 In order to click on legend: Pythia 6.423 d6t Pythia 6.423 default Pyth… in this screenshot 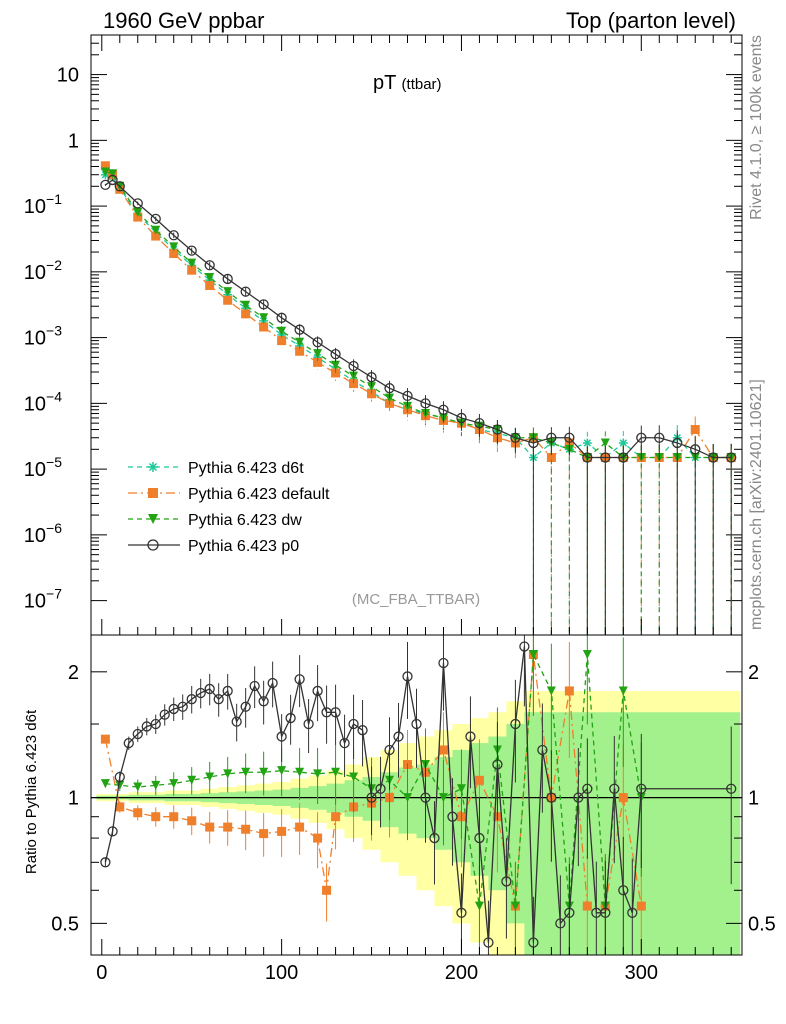, I will do `click(229, 507)`.